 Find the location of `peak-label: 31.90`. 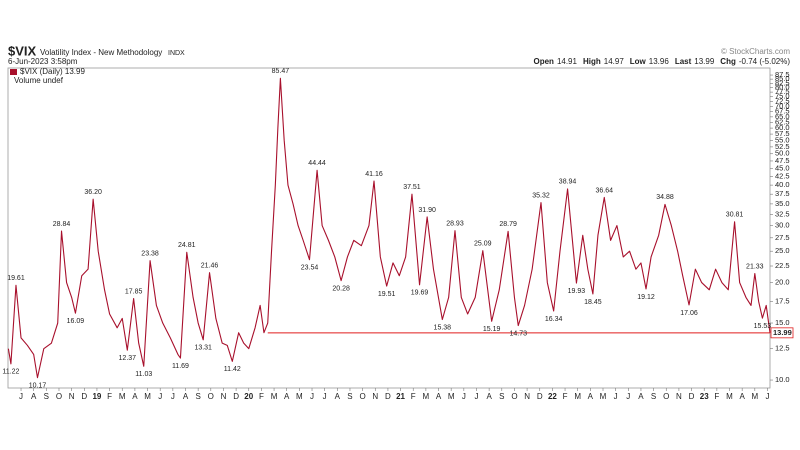

peak-label: 31.90 is located at coordinates (427, 210).